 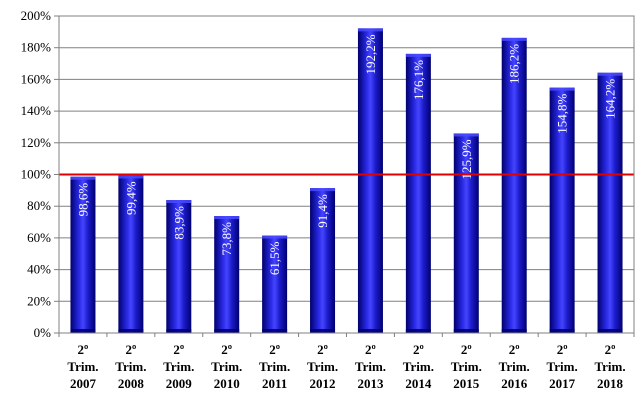 I want to click on x-tick-label-line: 2011, so click(x=274, y=383).